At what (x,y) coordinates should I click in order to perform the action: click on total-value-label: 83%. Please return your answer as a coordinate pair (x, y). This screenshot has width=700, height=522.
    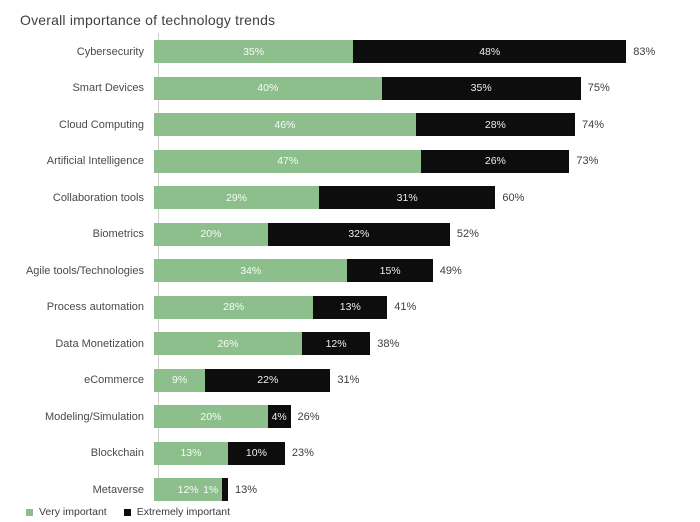
    Looking at the image, I should click on (644, 51).